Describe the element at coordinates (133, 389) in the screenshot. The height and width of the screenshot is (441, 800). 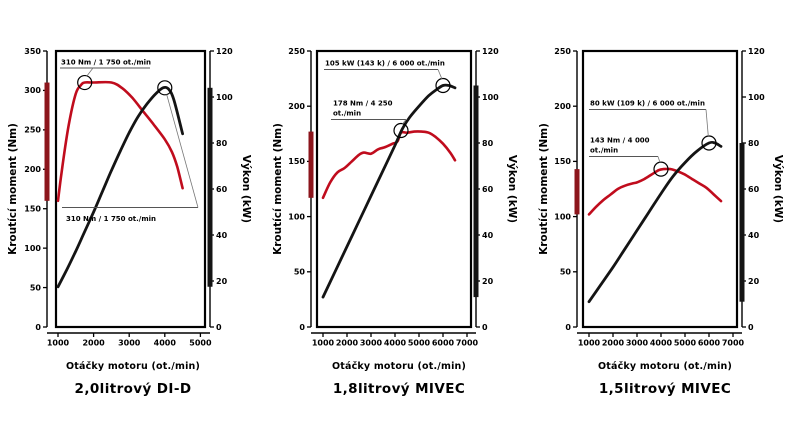
I see `chart-title: 2,0litrový DI-D` at that location.